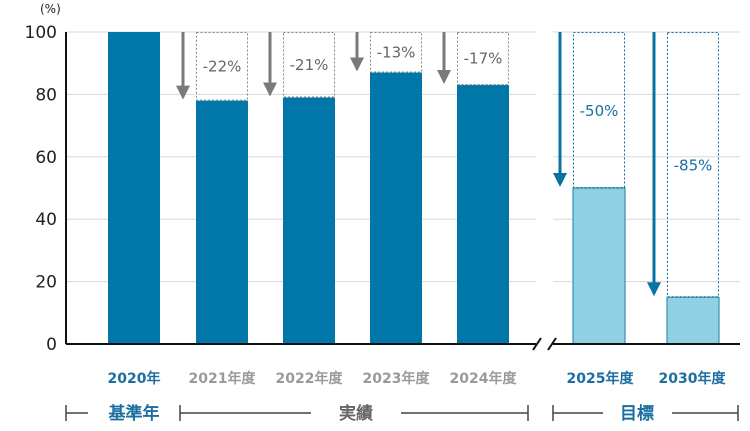 This screenshot has height=431, width=750. I want to click on y-tick-label-0: 0, so click(51, 345).